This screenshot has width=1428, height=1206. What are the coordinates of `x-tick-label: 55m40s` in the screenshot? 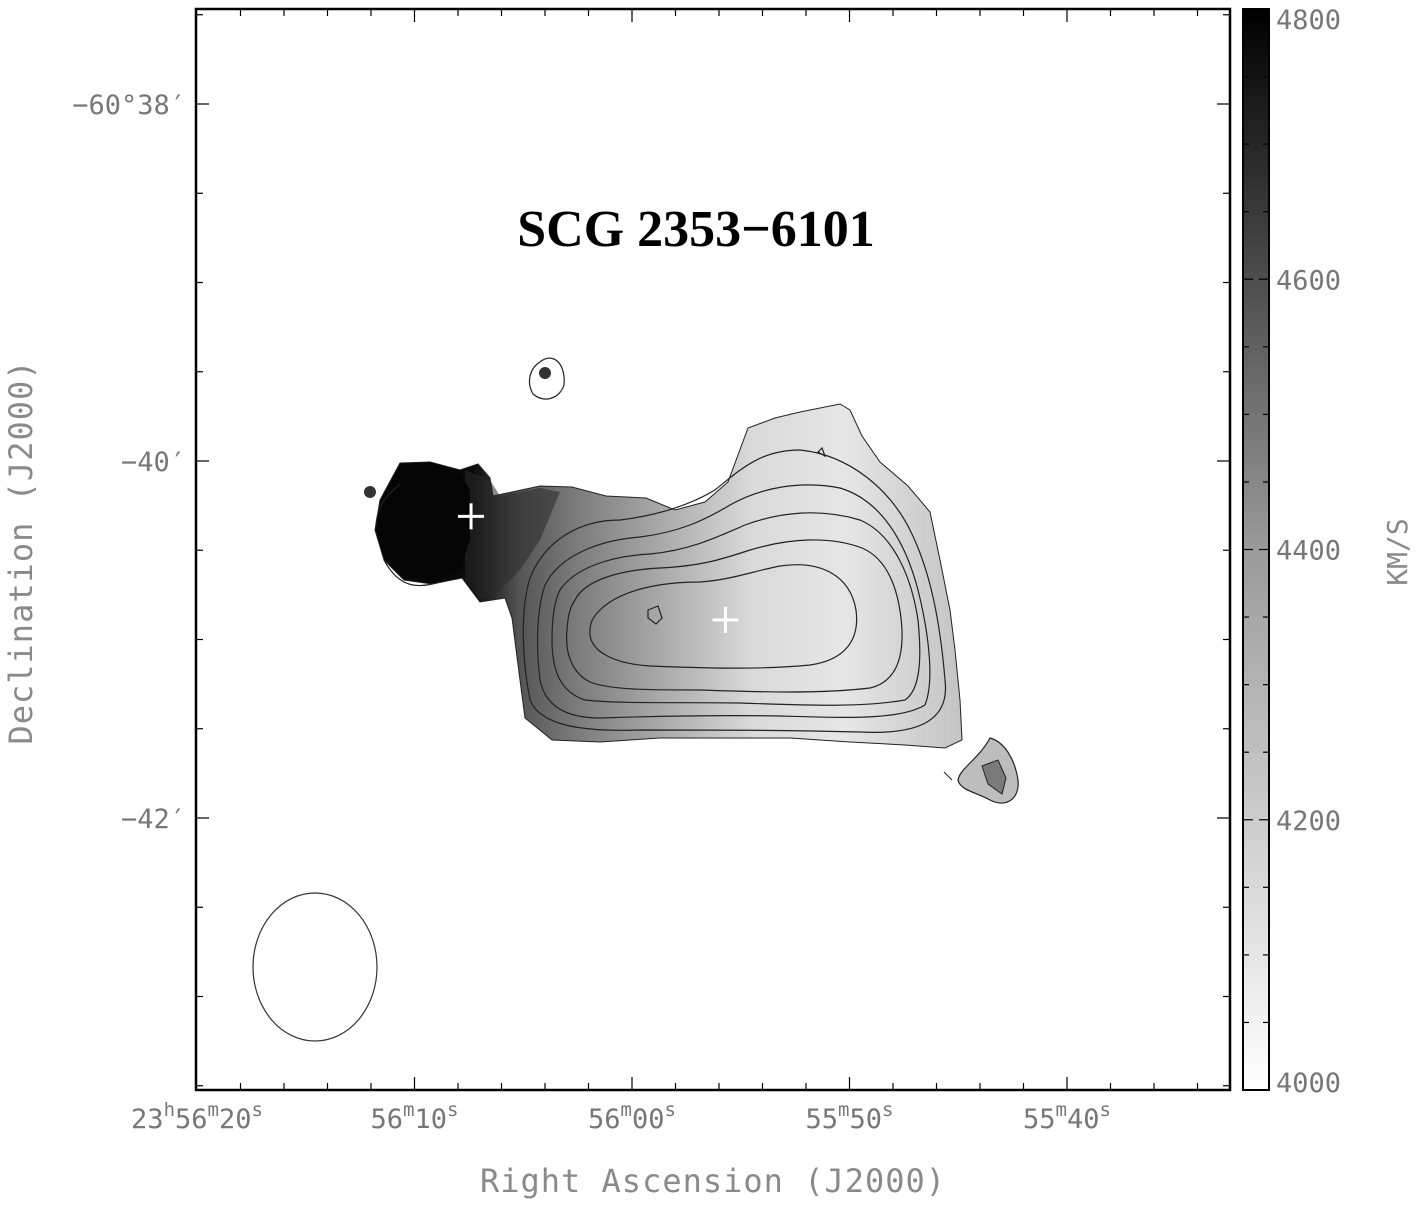 It's located at (1067, 1117).